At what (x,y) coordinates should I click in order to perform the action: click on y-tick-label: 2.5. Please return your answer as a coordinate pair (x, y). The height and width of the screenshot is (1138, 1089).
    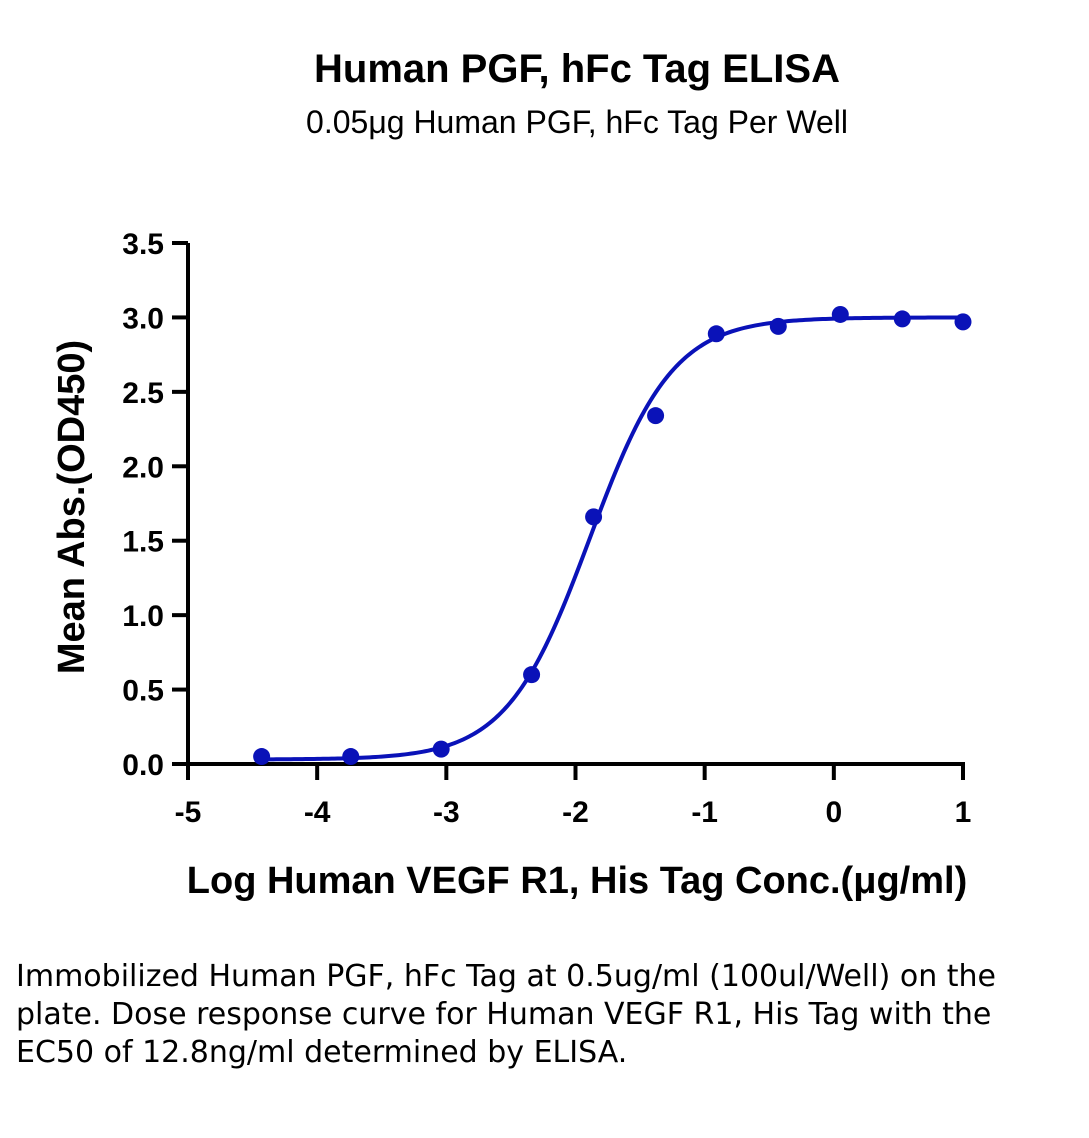
    Looking at the image, I should click on (143, 393).